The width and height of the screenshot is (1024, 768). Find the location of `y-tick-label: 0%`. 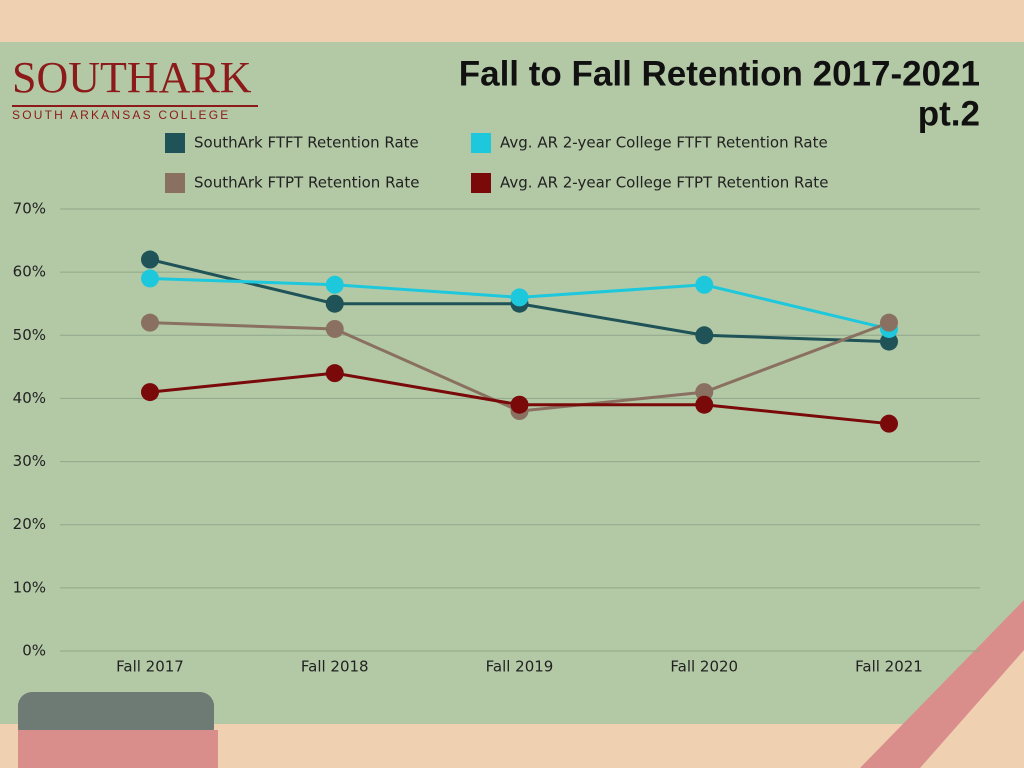

y-tick-label: 0% is located at coordinates (34, 651).